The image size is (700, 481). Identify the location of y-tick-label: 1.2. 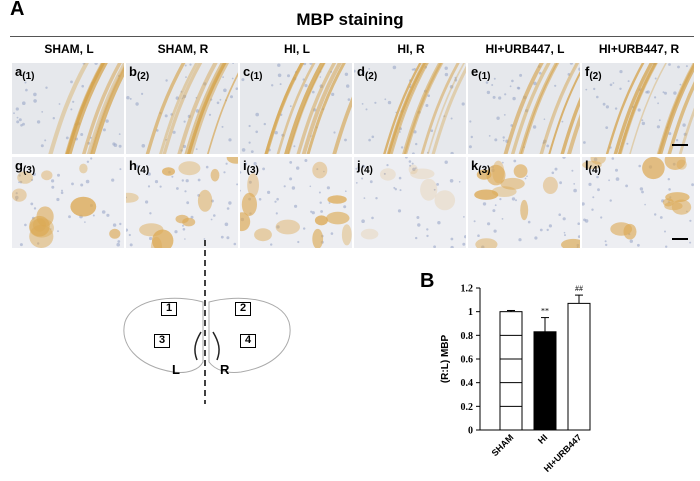
(467, 289).